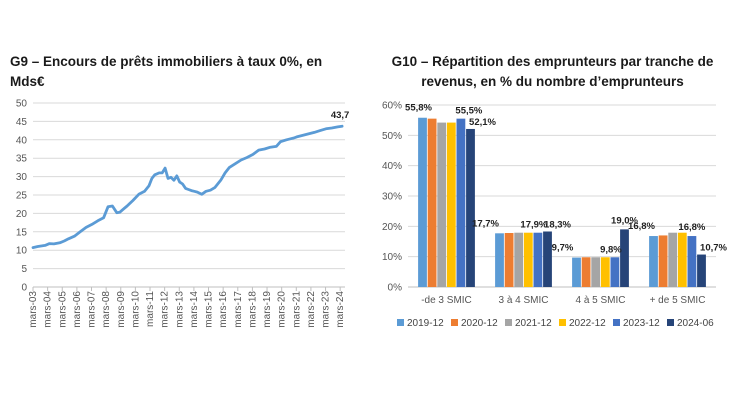 This screenshot has height=410, width=730. Describe the element at coordinates (611, 249) in the screenshot. I see `g10-data-label: 9,8%` at that location.